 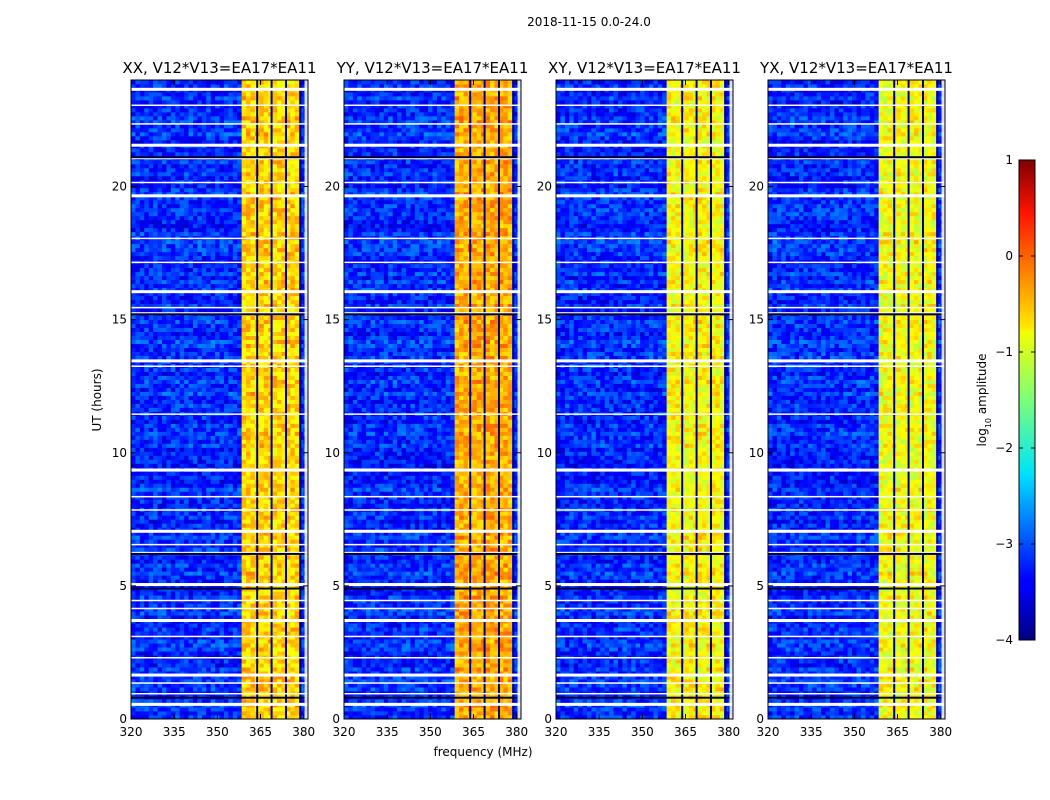 I want to click on y-tick-label: 10, so click(x=332, y=453).